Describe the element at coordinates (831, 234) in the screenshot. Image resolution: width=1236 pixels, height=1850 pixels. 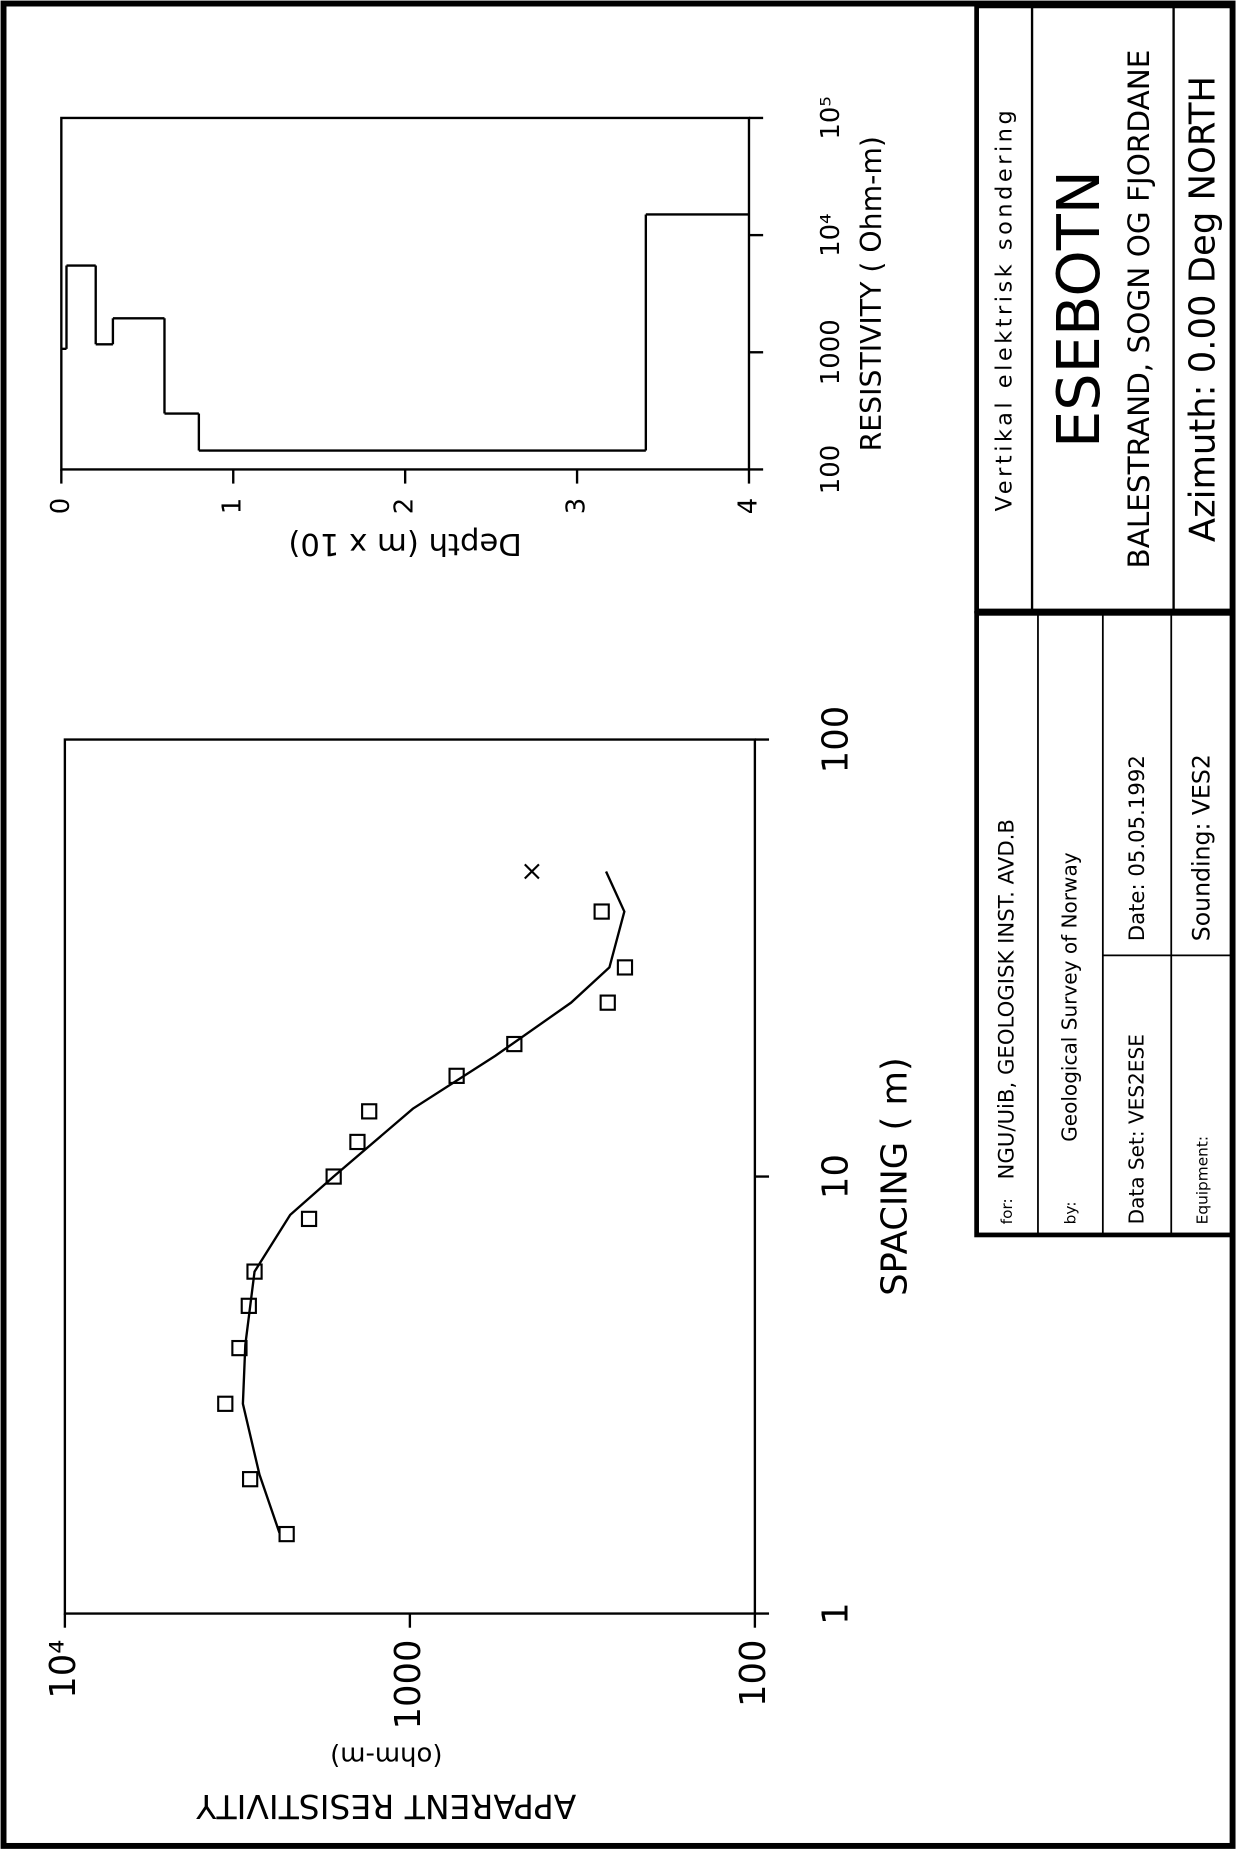
I see `x-tick-label: 10⁴` at that location.